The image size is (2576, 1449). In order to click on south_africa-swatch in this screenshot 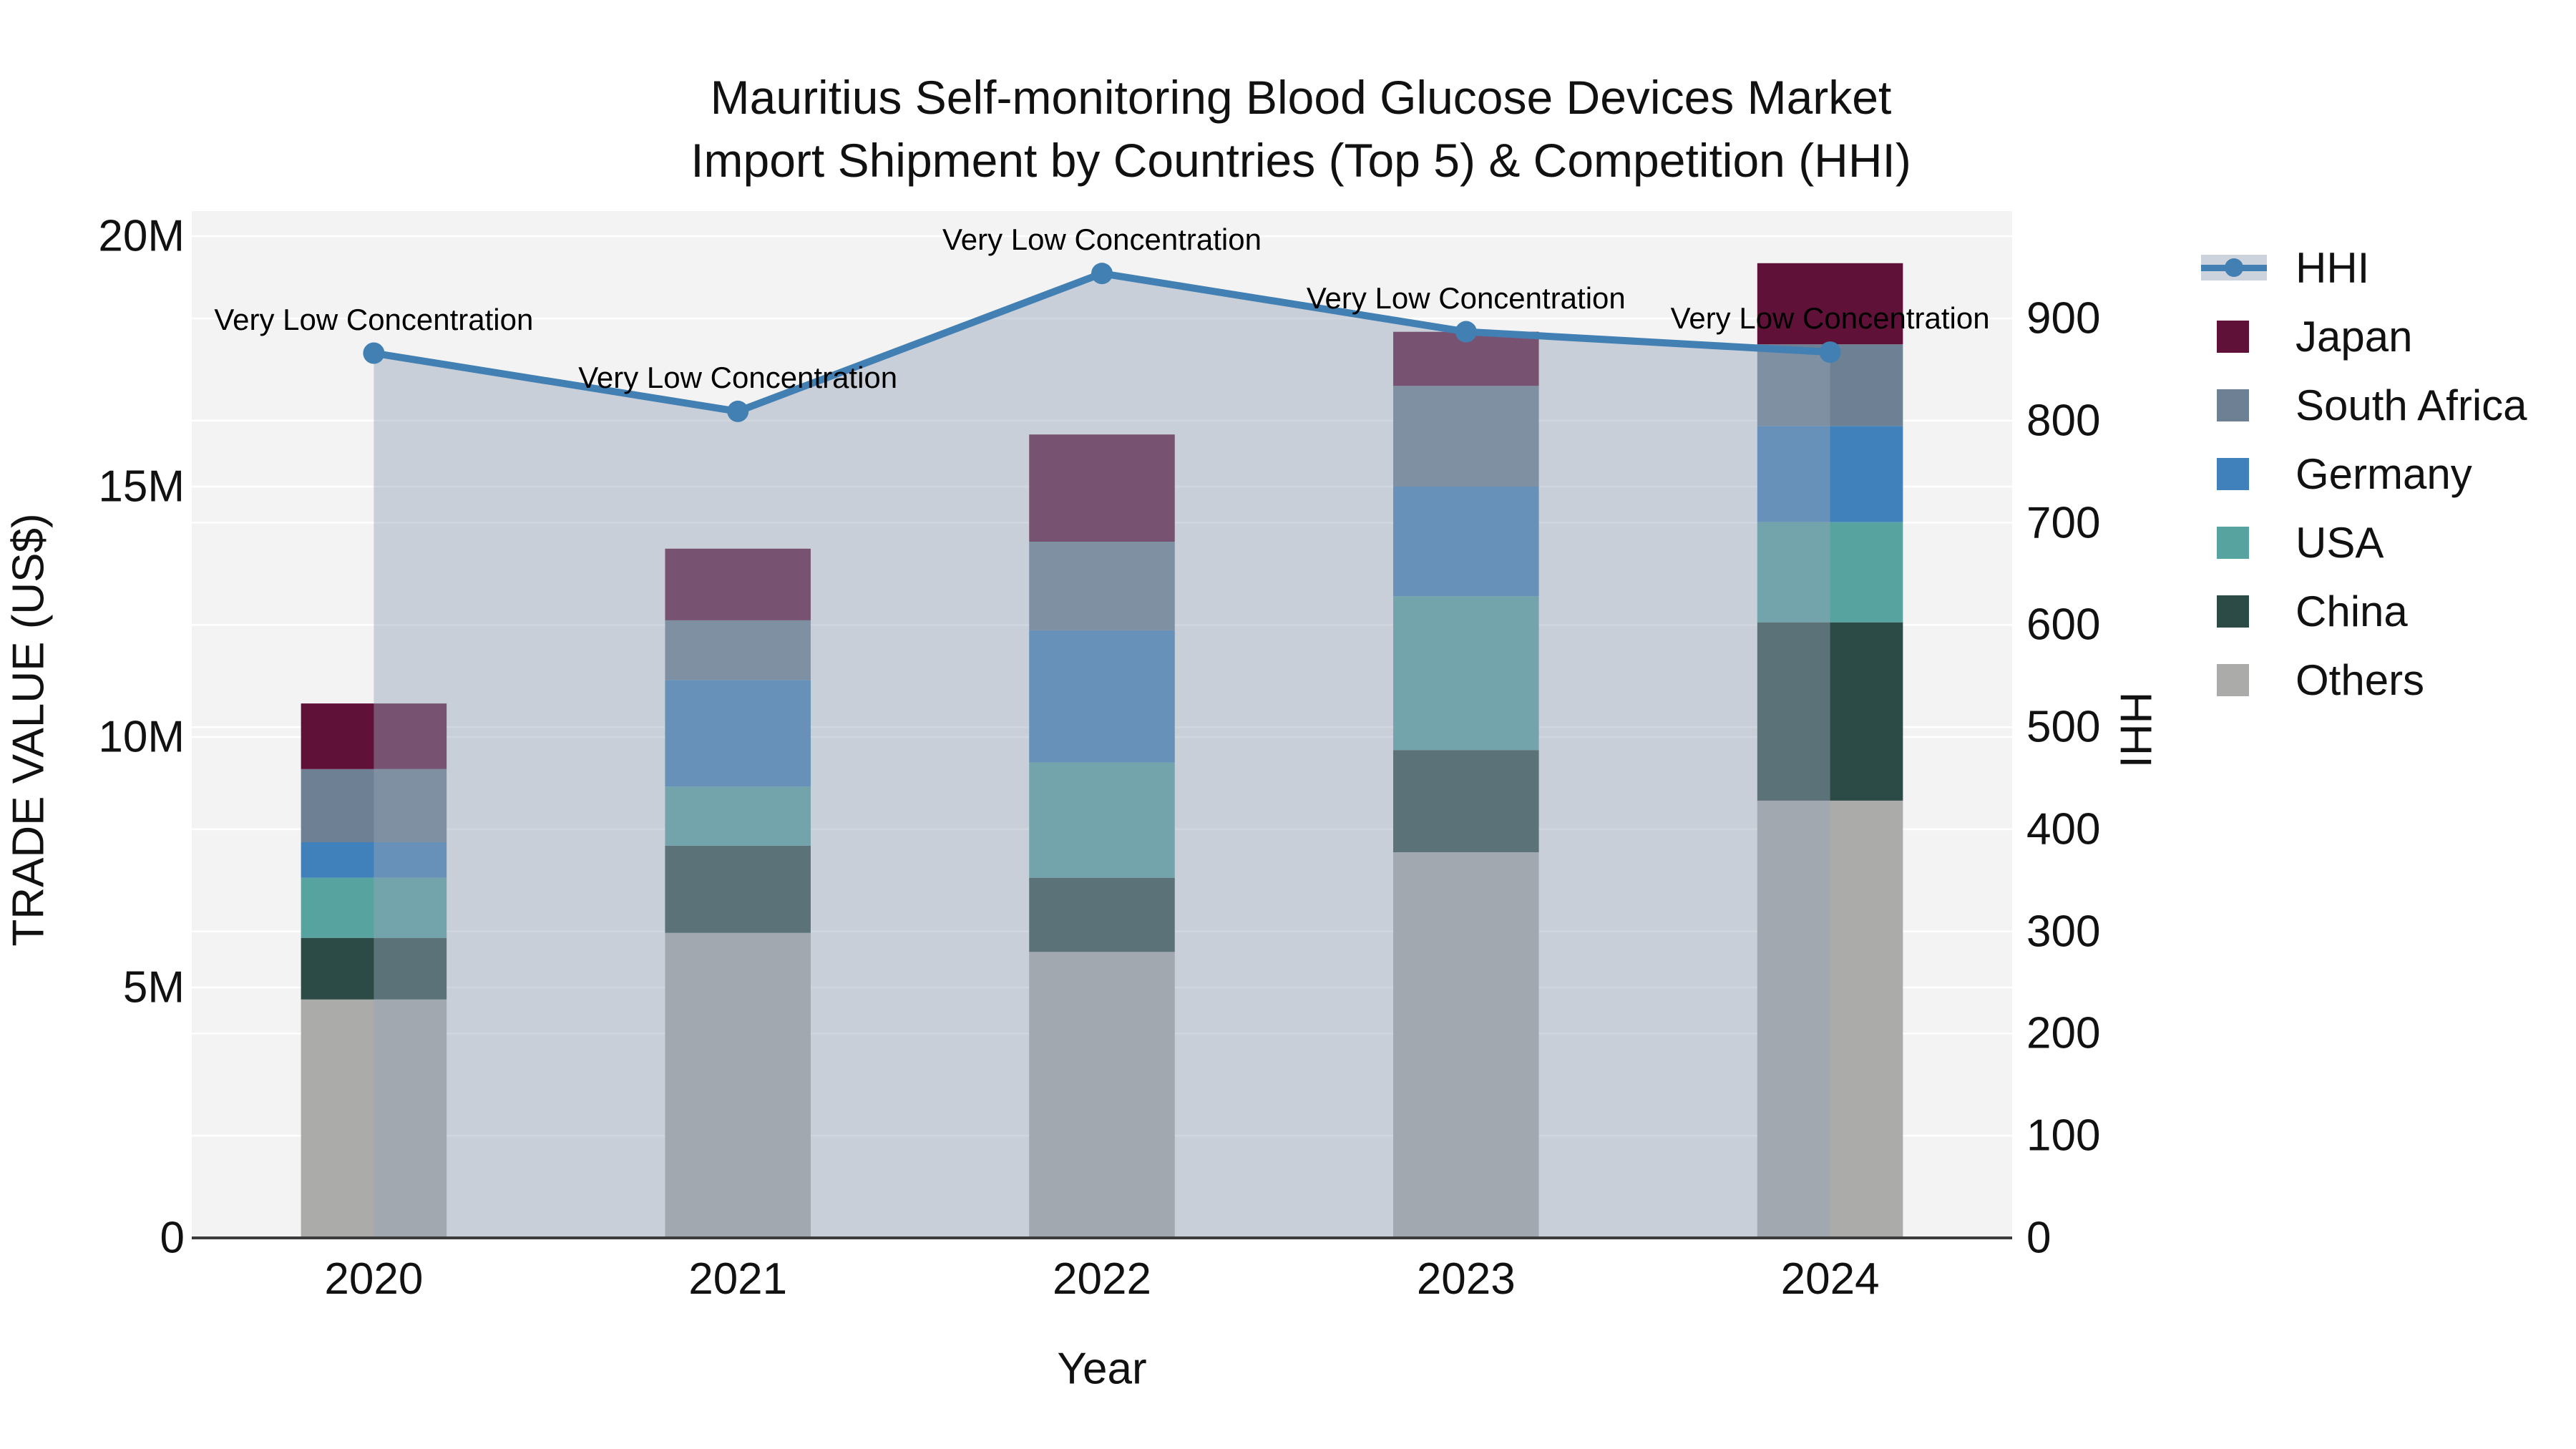, I will do `click(2248, 405)`.